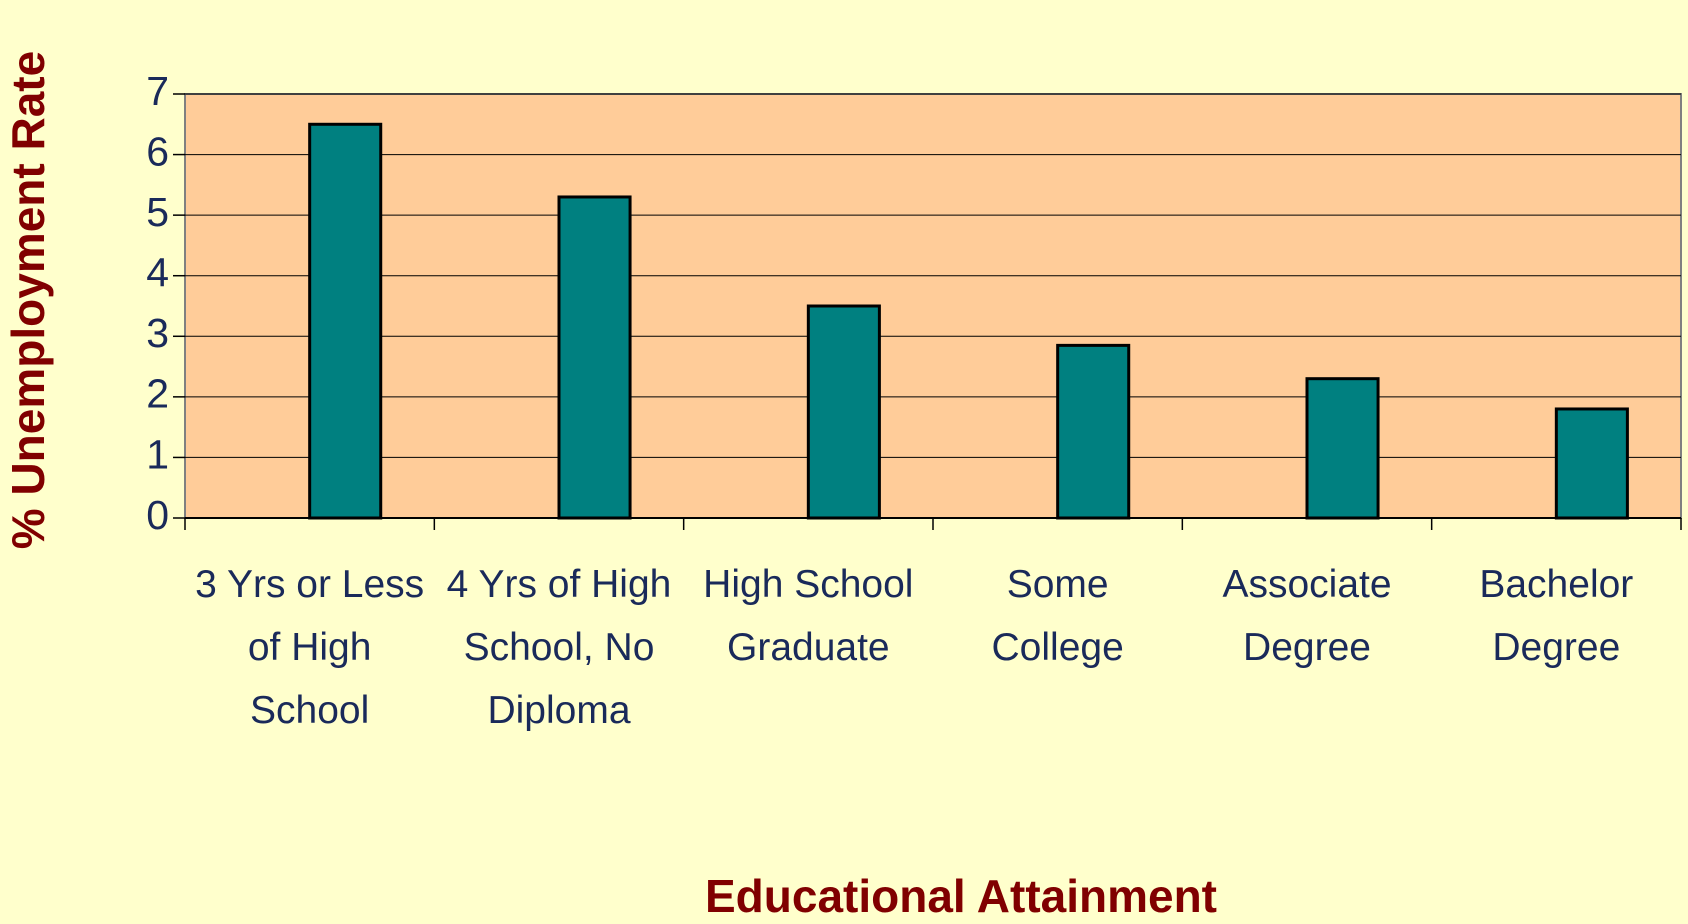 This screenshot has width=1688, height=924. What do you see at coordinates (1556, 616) in the screenshot?
I see `x-tick-label: Bachelor Degree` at bounding box center [1556, 616].